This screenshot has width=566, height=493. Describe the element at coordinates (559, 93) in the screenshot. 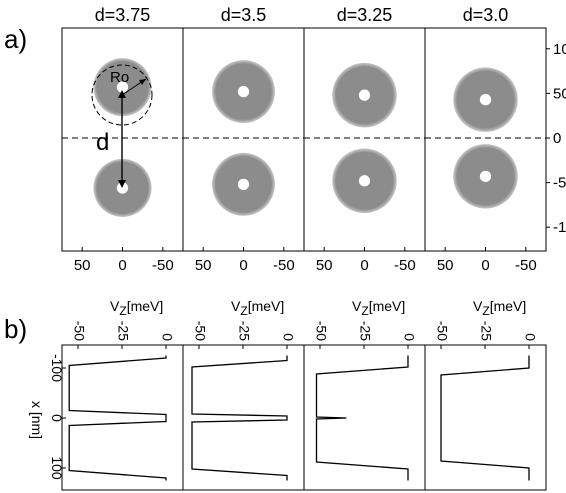

I see `y-tick-label: 50` at that location.